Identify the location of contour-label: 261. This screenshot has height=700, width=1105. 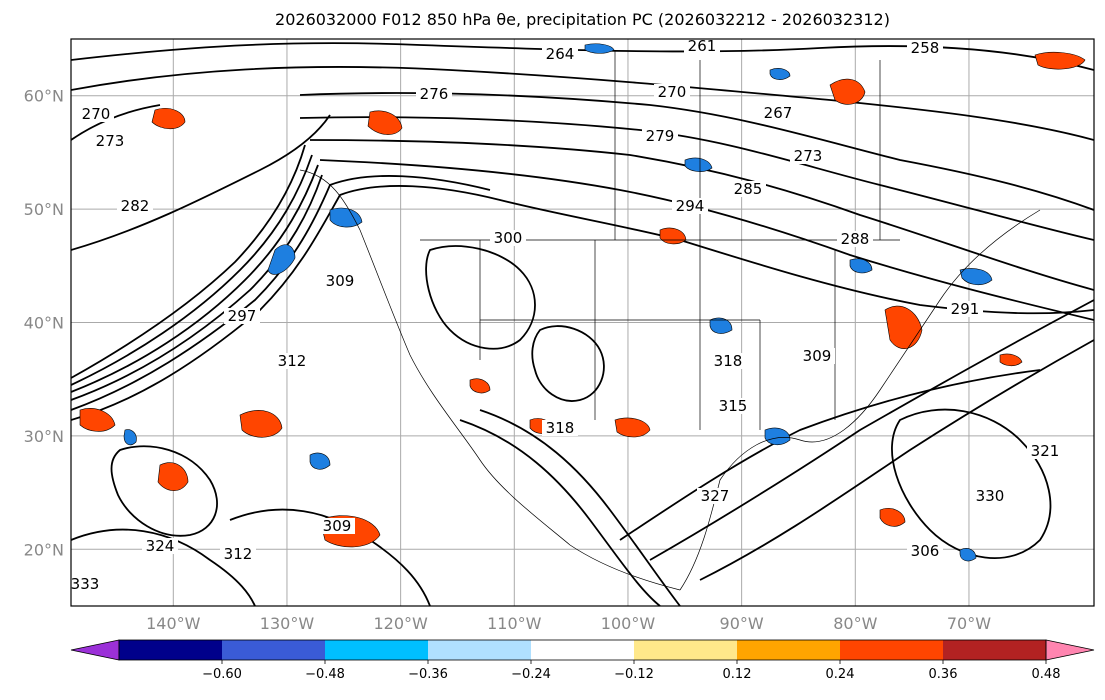
(702, 46).